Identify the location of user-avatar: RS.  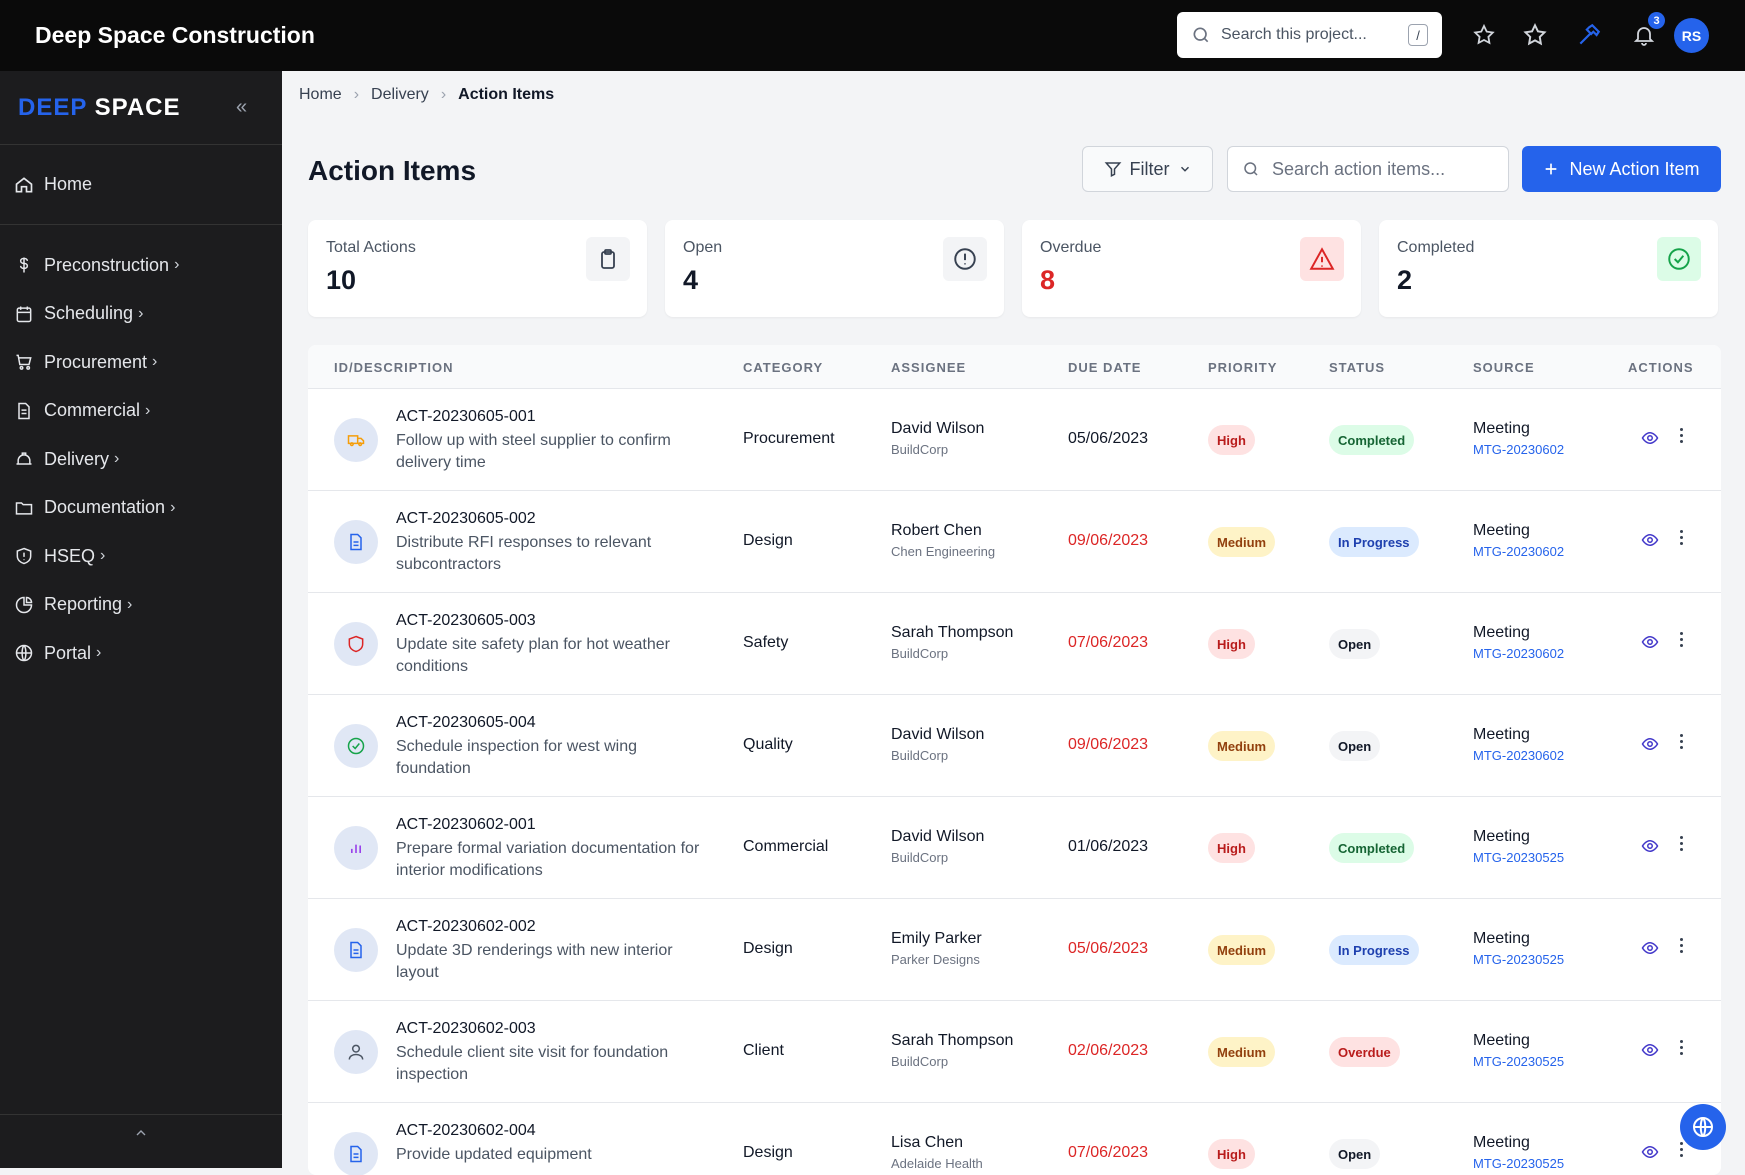
(1691, 35).